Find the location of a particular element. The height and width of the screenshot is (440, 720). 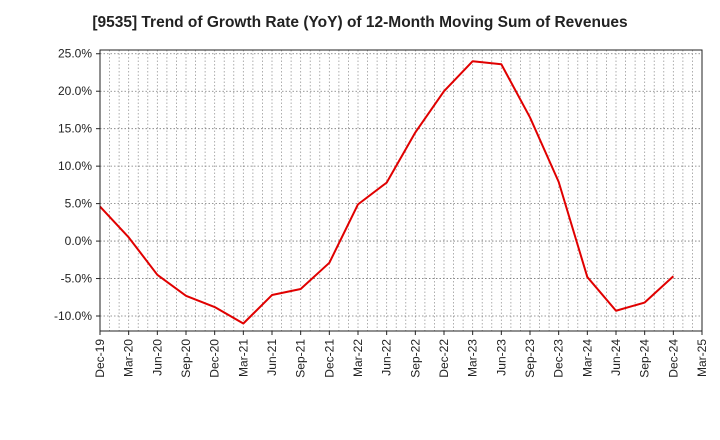

y-tick-label: 15.0% is located at coordinates (75, 129).